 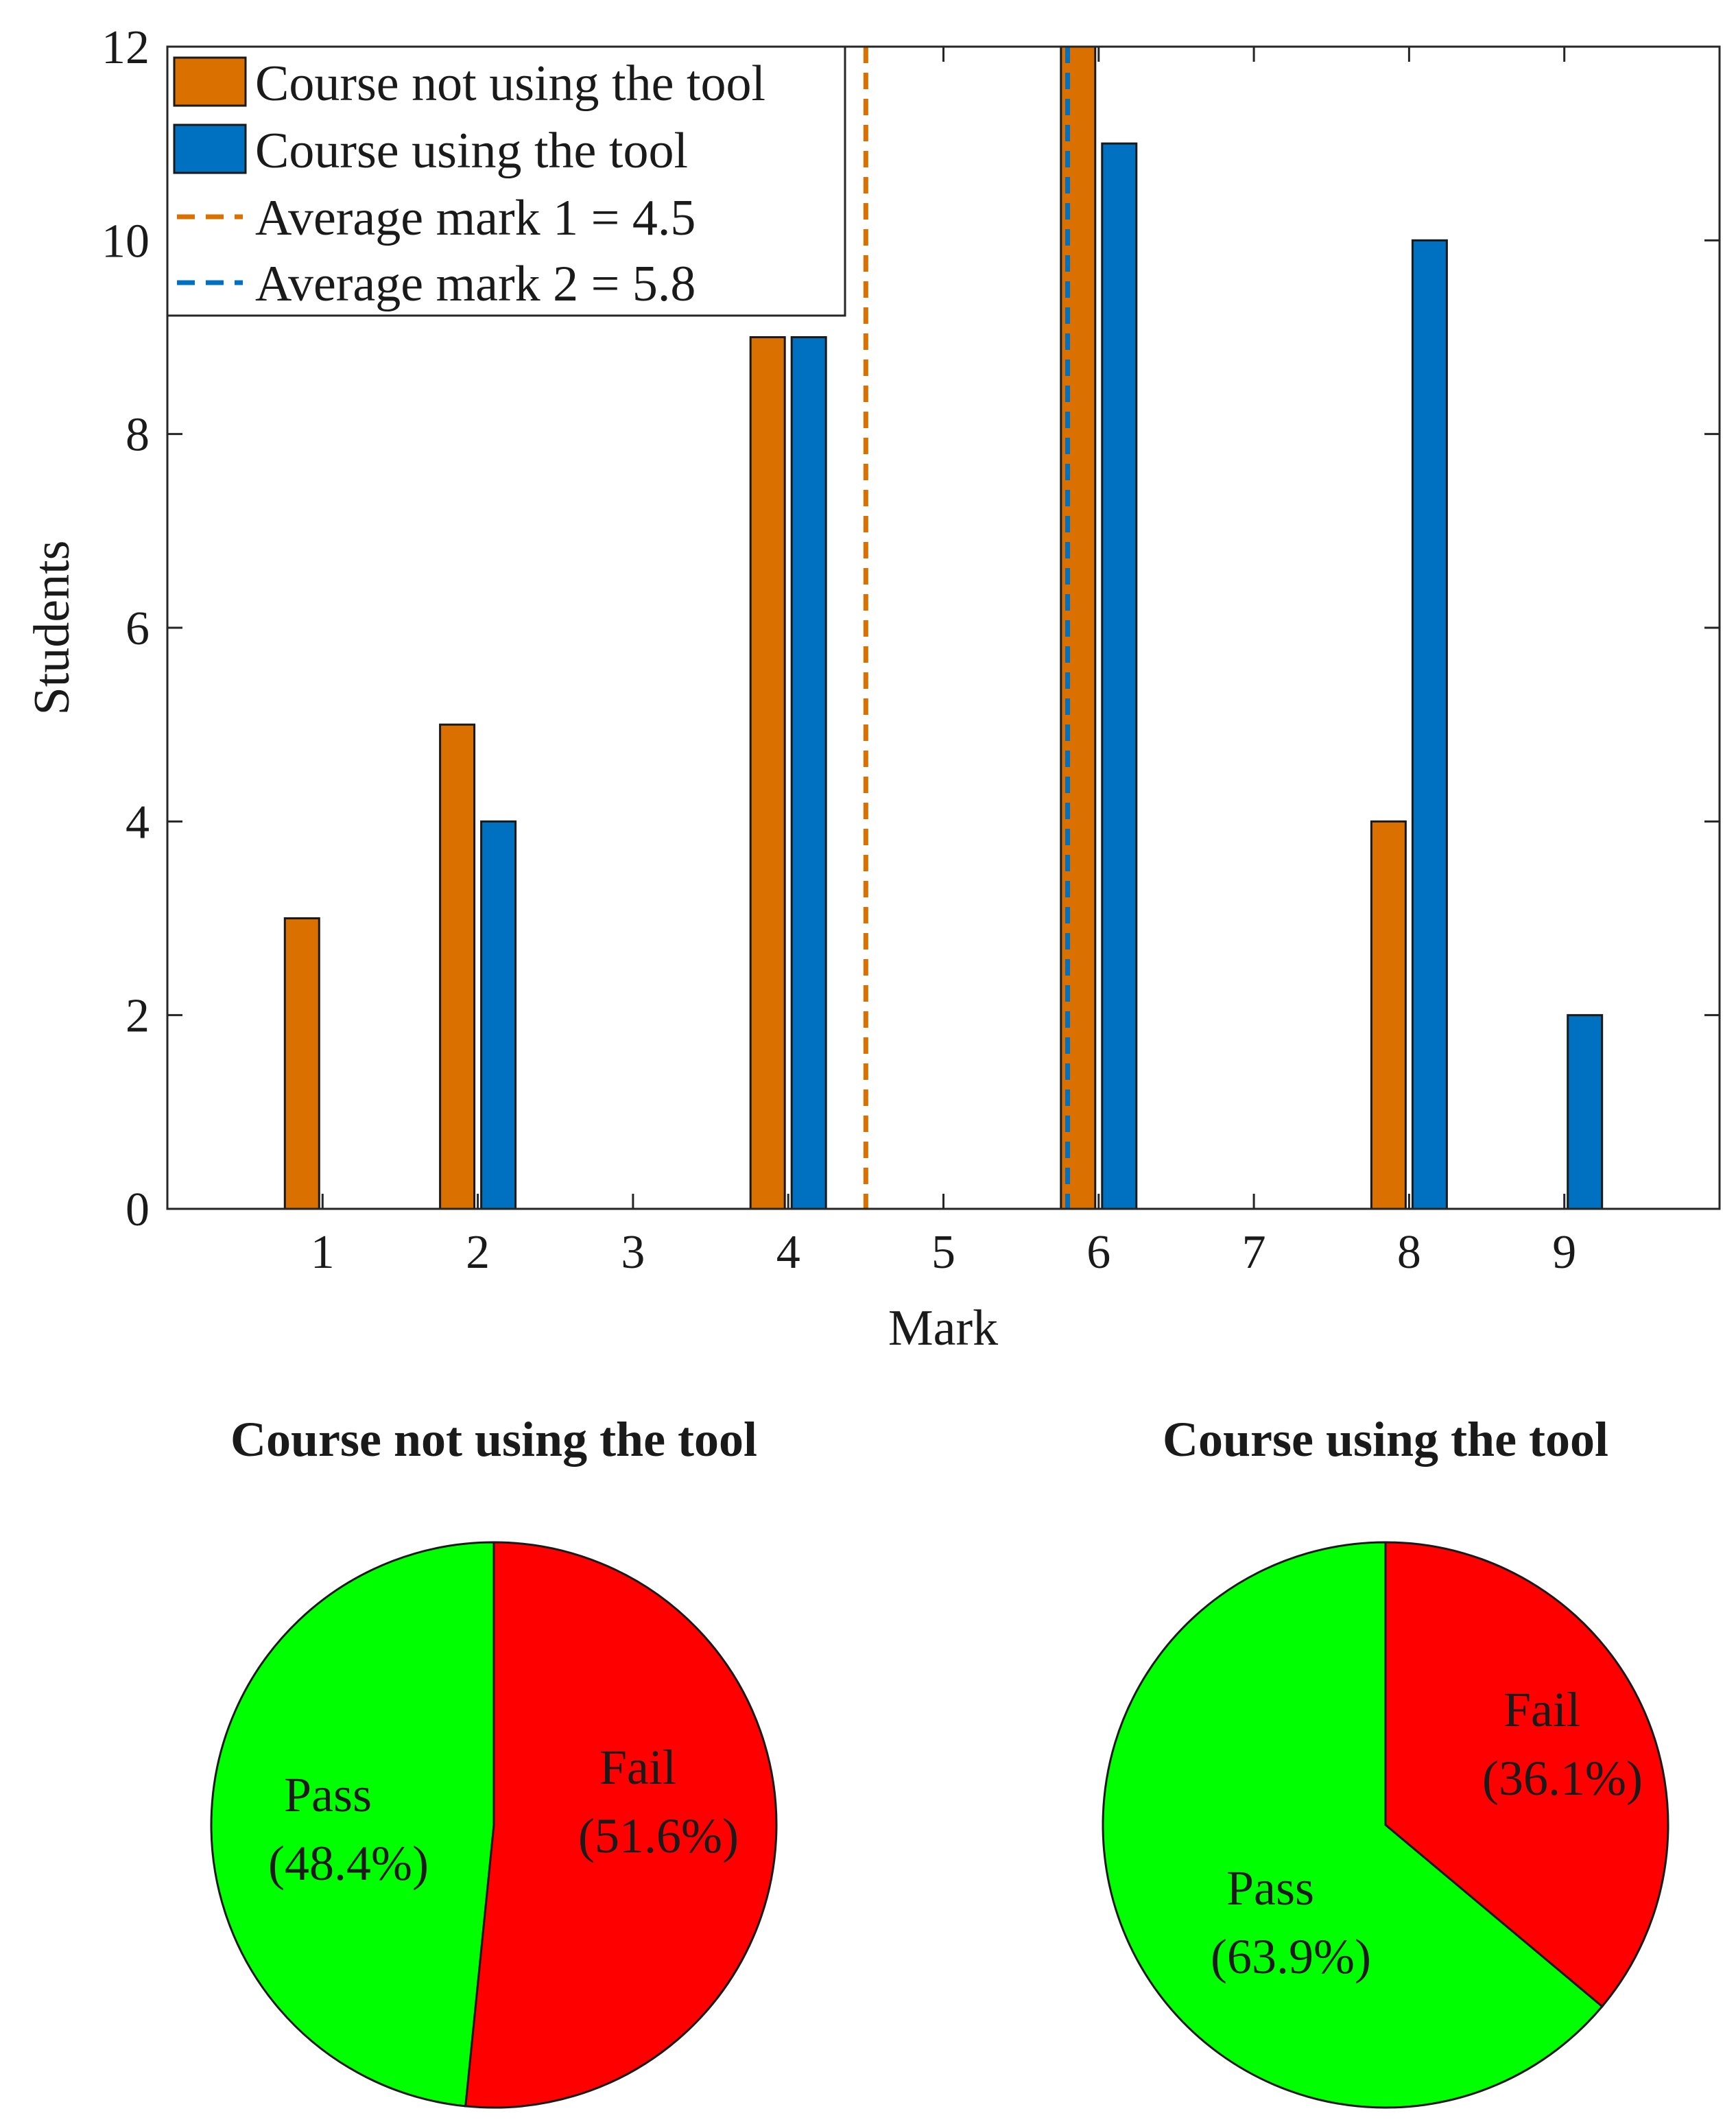 I want to click on pie-percent-pass-not-using: (48.4%), so click(x=348, y=1864).